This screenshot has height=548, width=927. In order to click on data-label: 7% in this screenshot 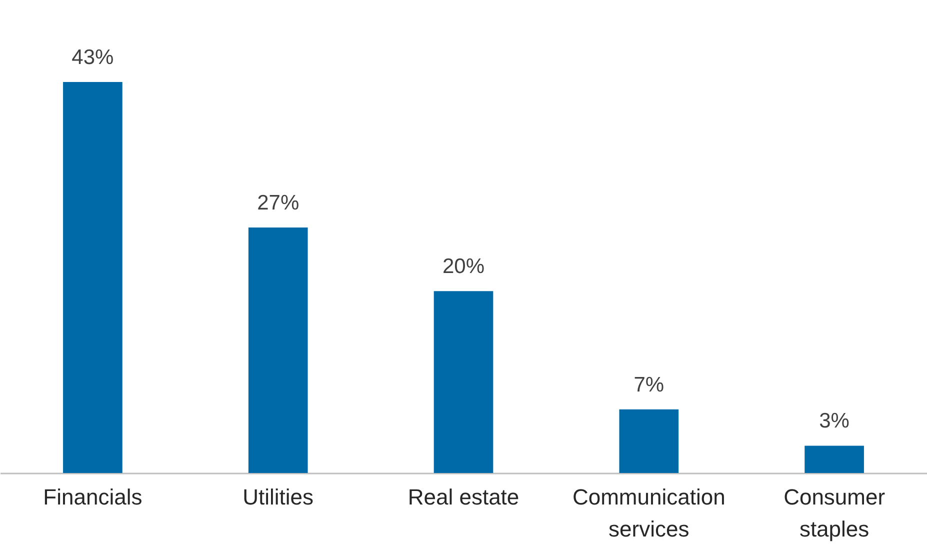, I will do `click(649, 384)`.